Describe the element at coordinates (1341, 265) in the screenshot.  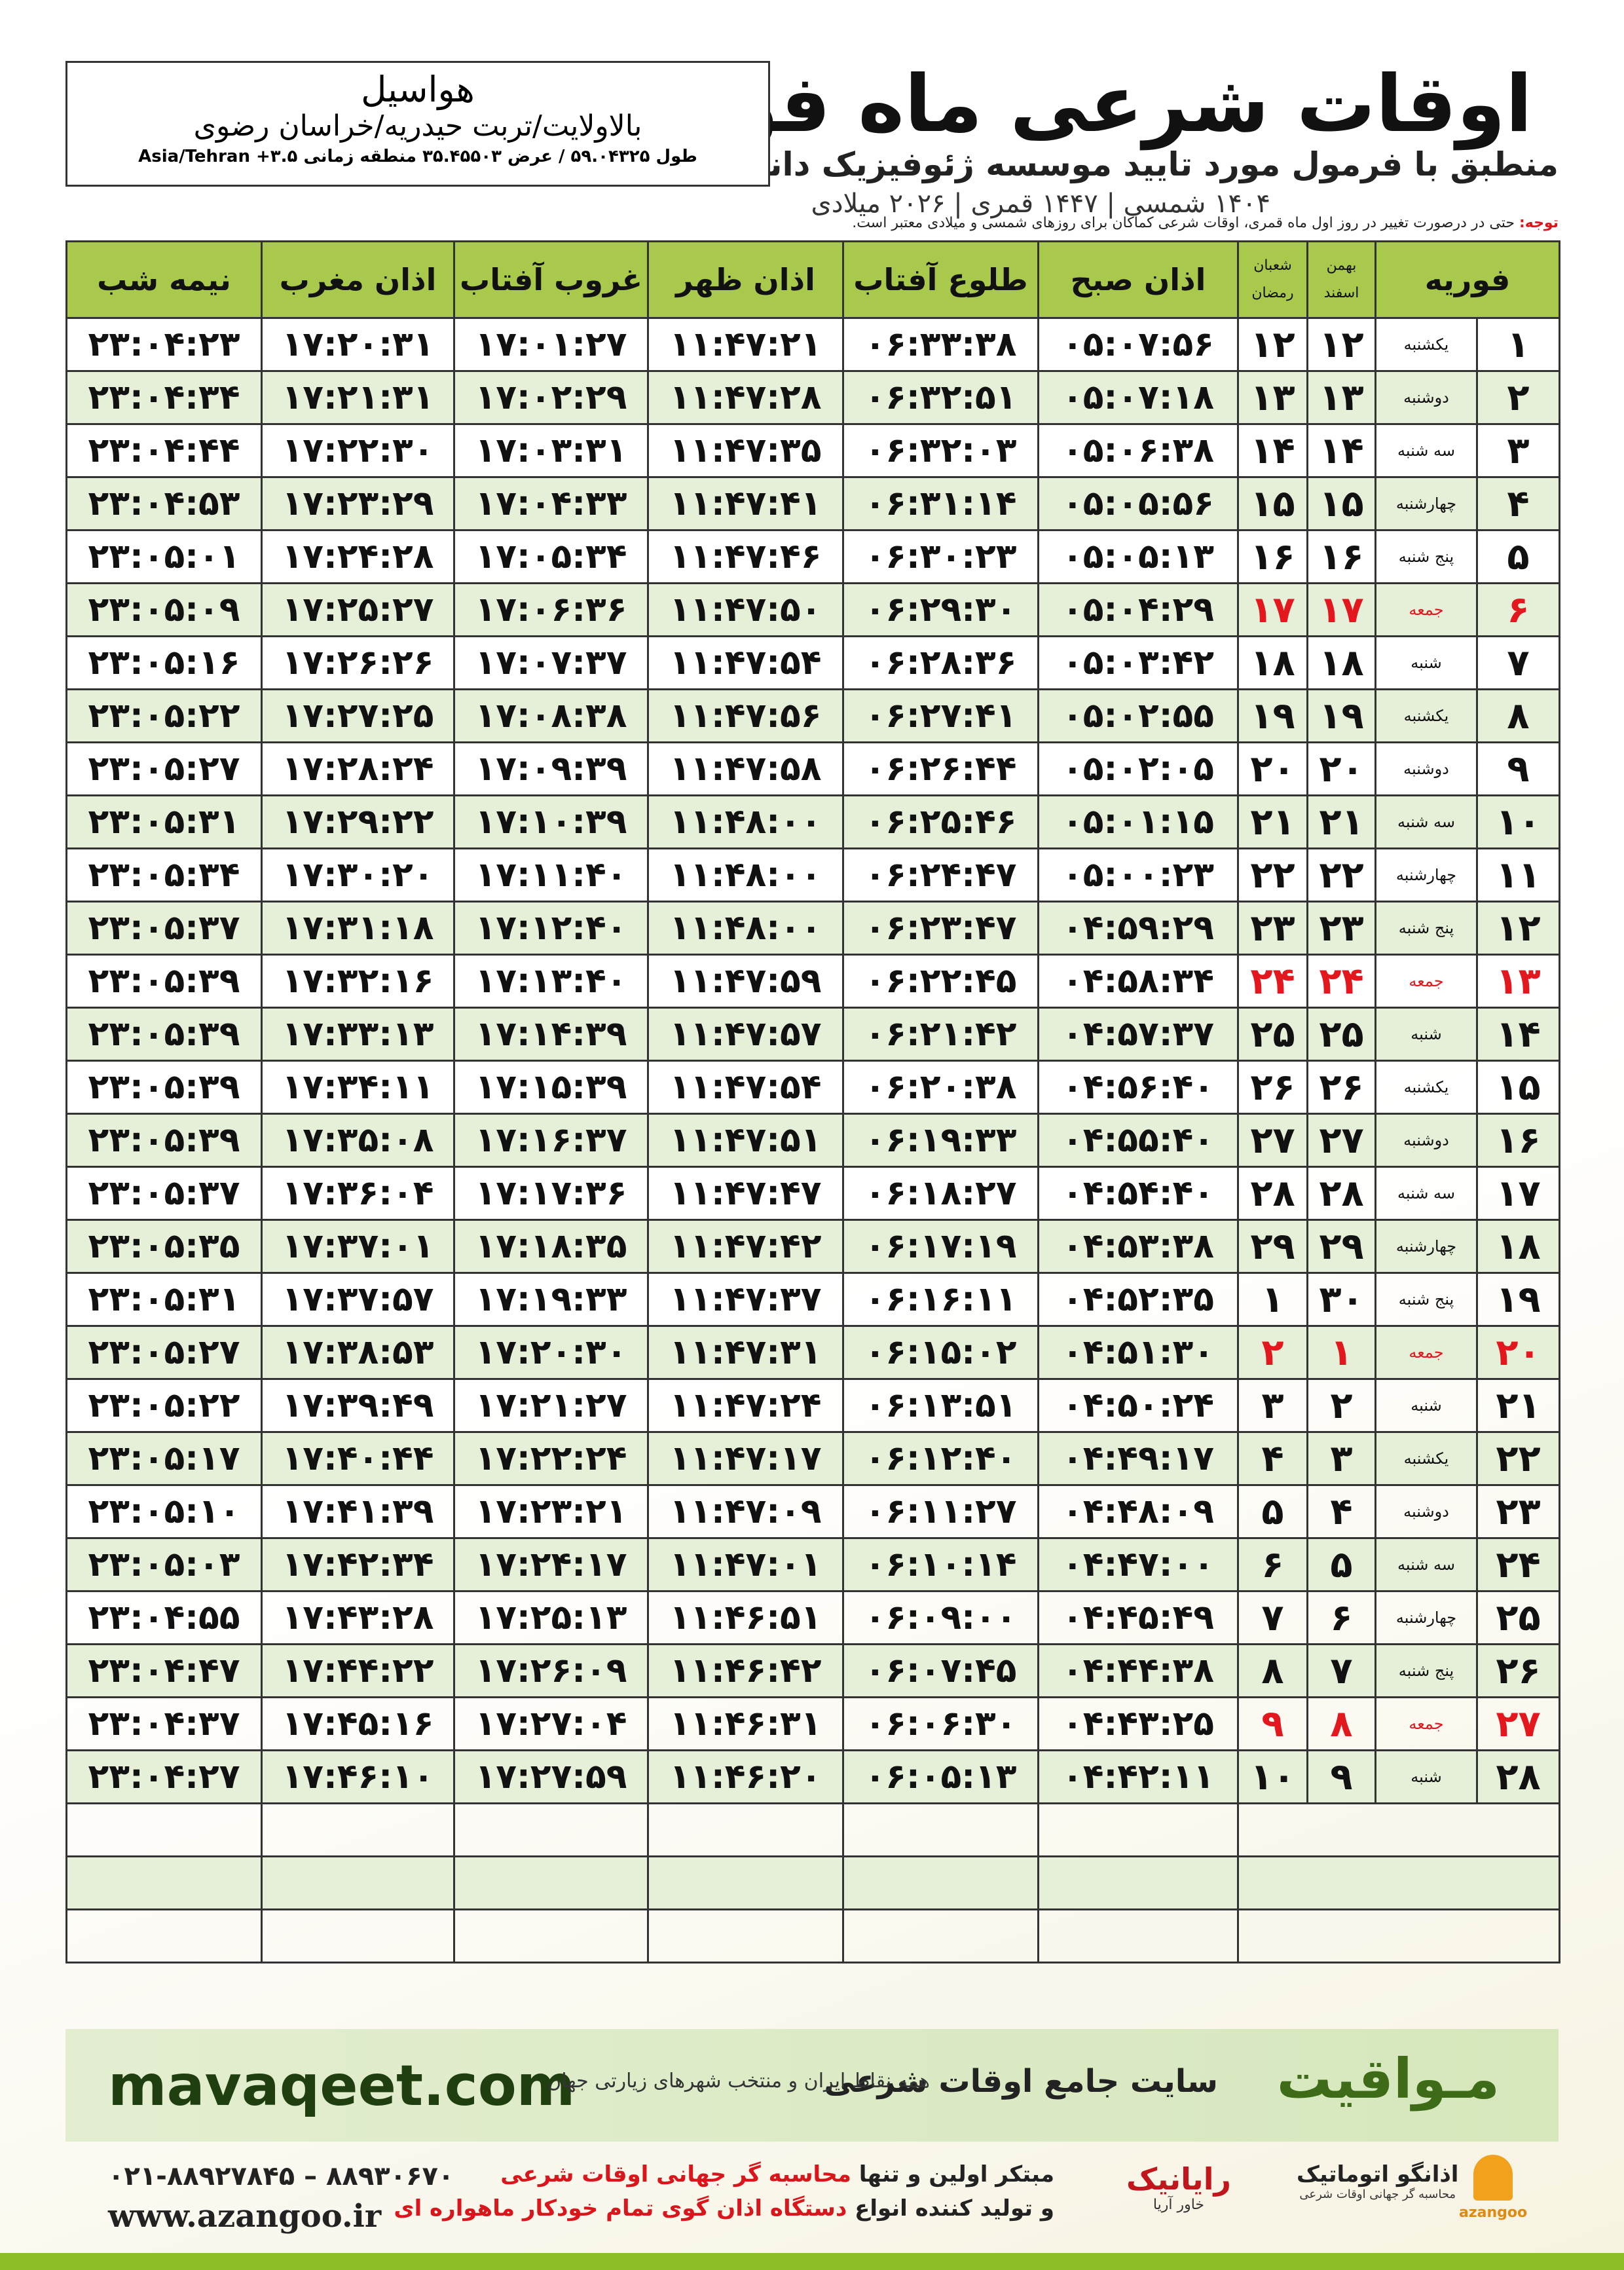
I see `header-text: بهمن` at that location.